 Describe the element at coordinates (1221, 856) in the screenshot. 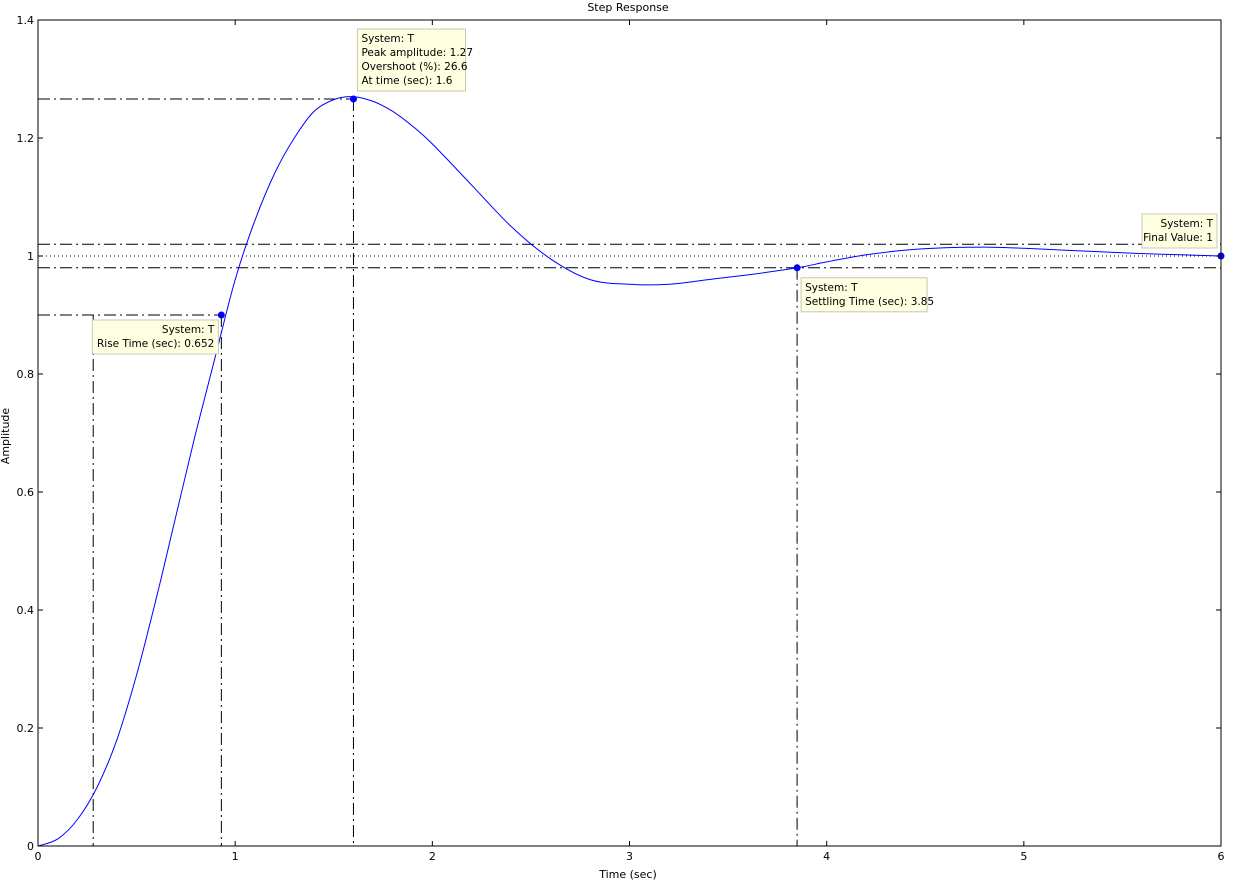

I see `x-tick-label: 6` at that location.